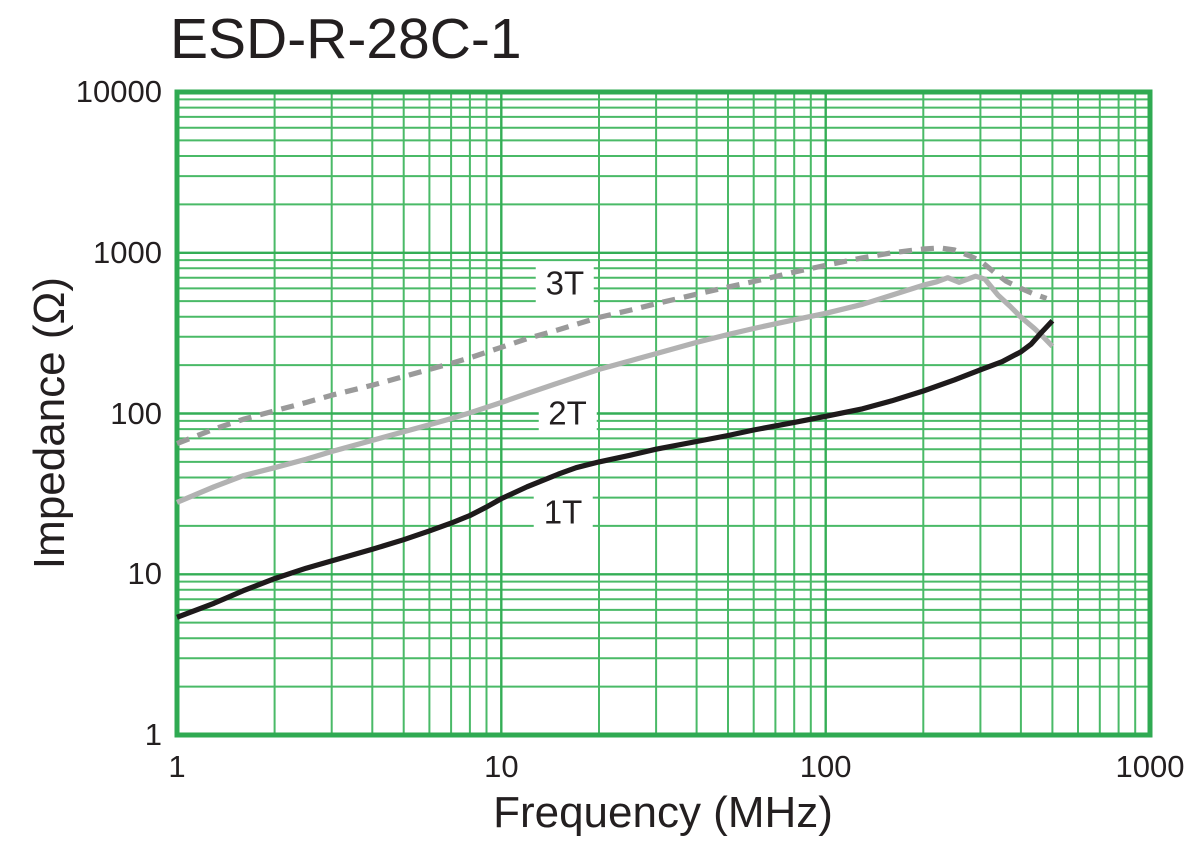 This screenshot has height=860, width=1204. What do you see at coordinates (563, 513) in the screenshot?
I see `curve-label-1t: 1T` at bounding box center [563, 513].